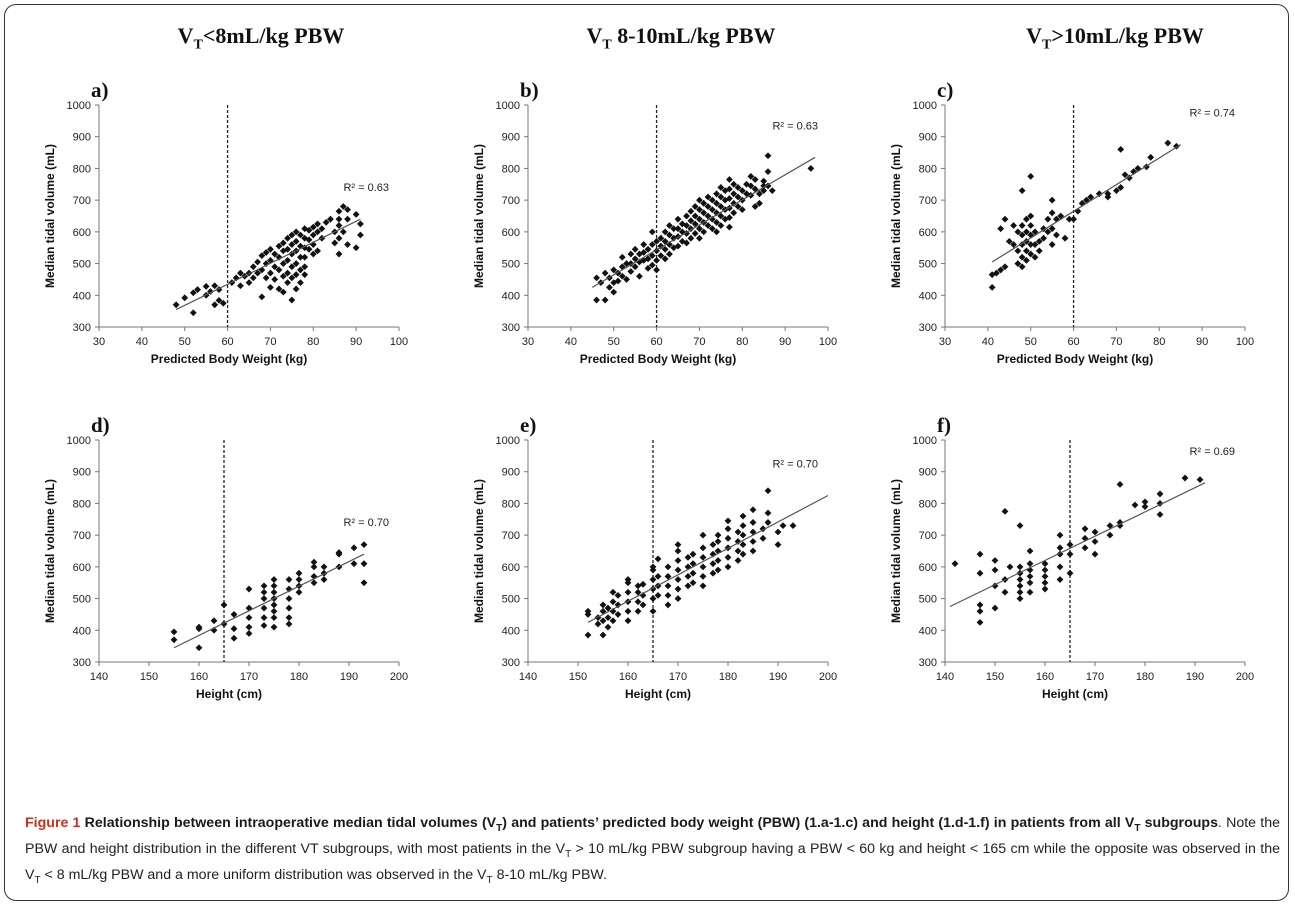  I want to click on y-tick-label: 600, so click(82, 233).